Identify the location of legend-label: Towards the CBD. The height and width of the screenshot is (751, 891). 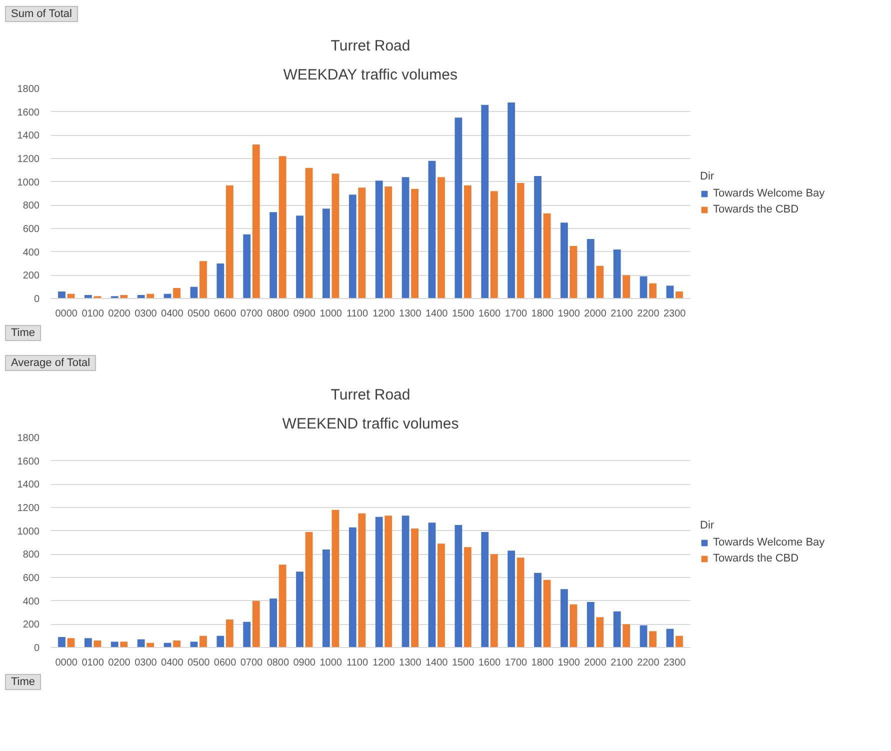
(756, 558).